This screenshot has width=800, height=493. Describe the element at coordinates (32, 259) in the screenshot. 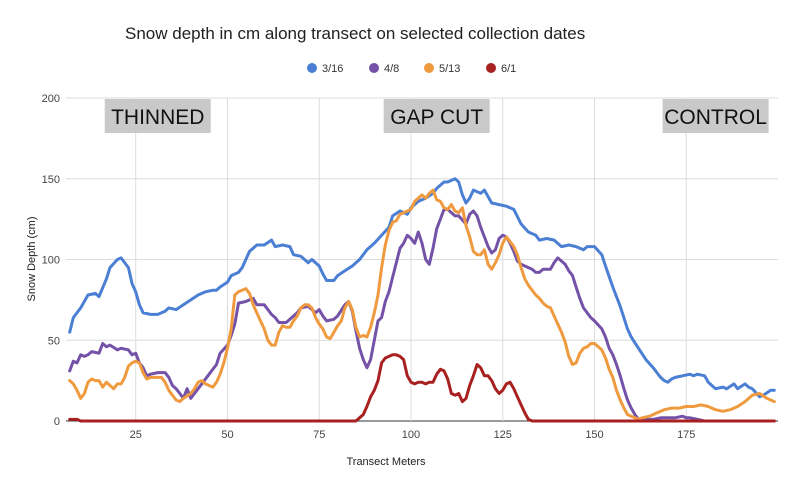

I see `y-axis-title: Snow Depth (cm)` at that location.